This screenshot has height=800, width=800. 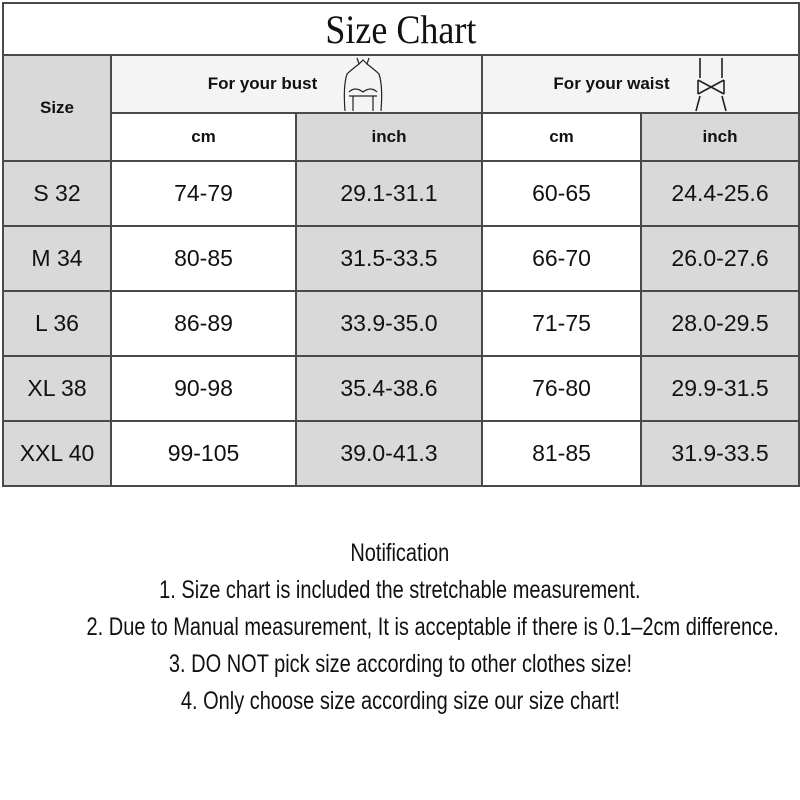 I want to click on cell-bust-cm: 74-79, so click(x=203, y=193).